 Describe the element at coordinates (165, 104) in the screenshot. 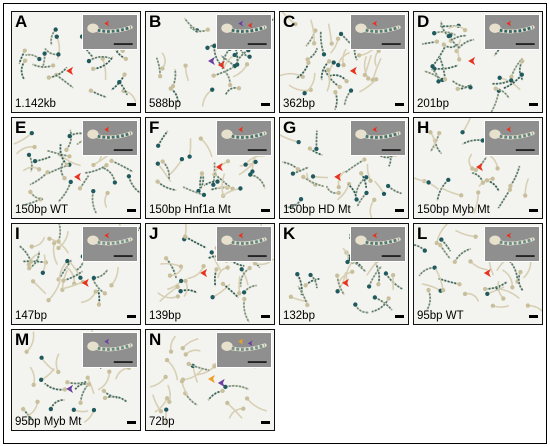

I see `panel-caption: 588bp` at that location.